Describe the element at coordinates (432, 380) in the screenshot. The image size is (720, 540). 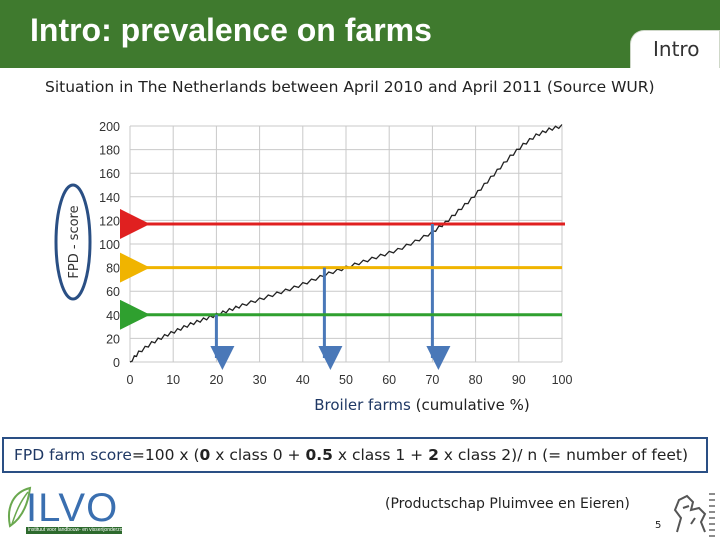
I see `x-tick-label: 70` at that location.